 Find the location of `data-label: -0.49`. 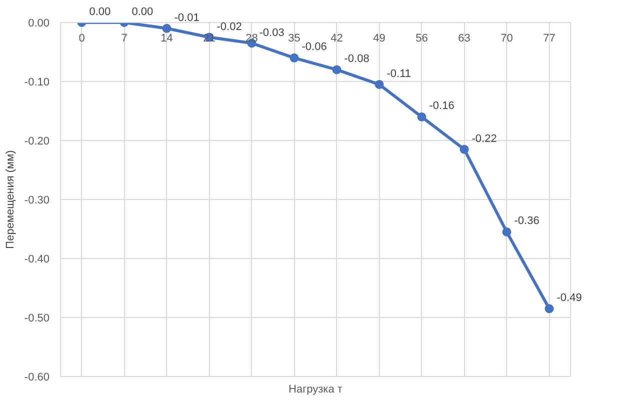

data-label: -0.49 is located at coordinates (569, 298).